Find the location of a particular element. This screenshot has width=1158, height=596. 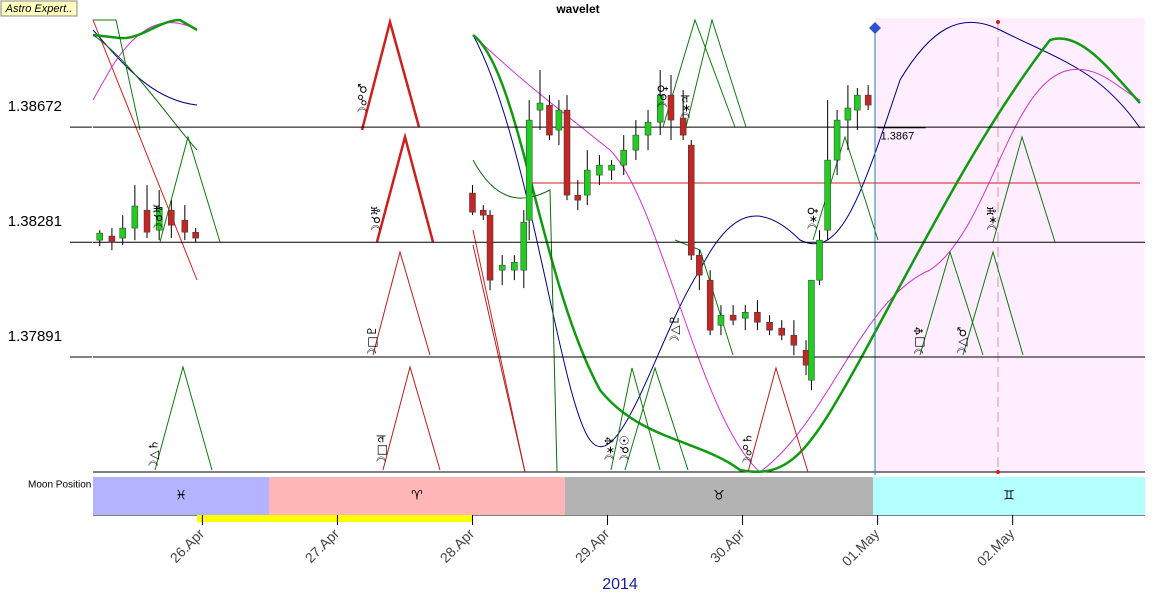

aspect-peaks-red is located at coordinates (397, 130).